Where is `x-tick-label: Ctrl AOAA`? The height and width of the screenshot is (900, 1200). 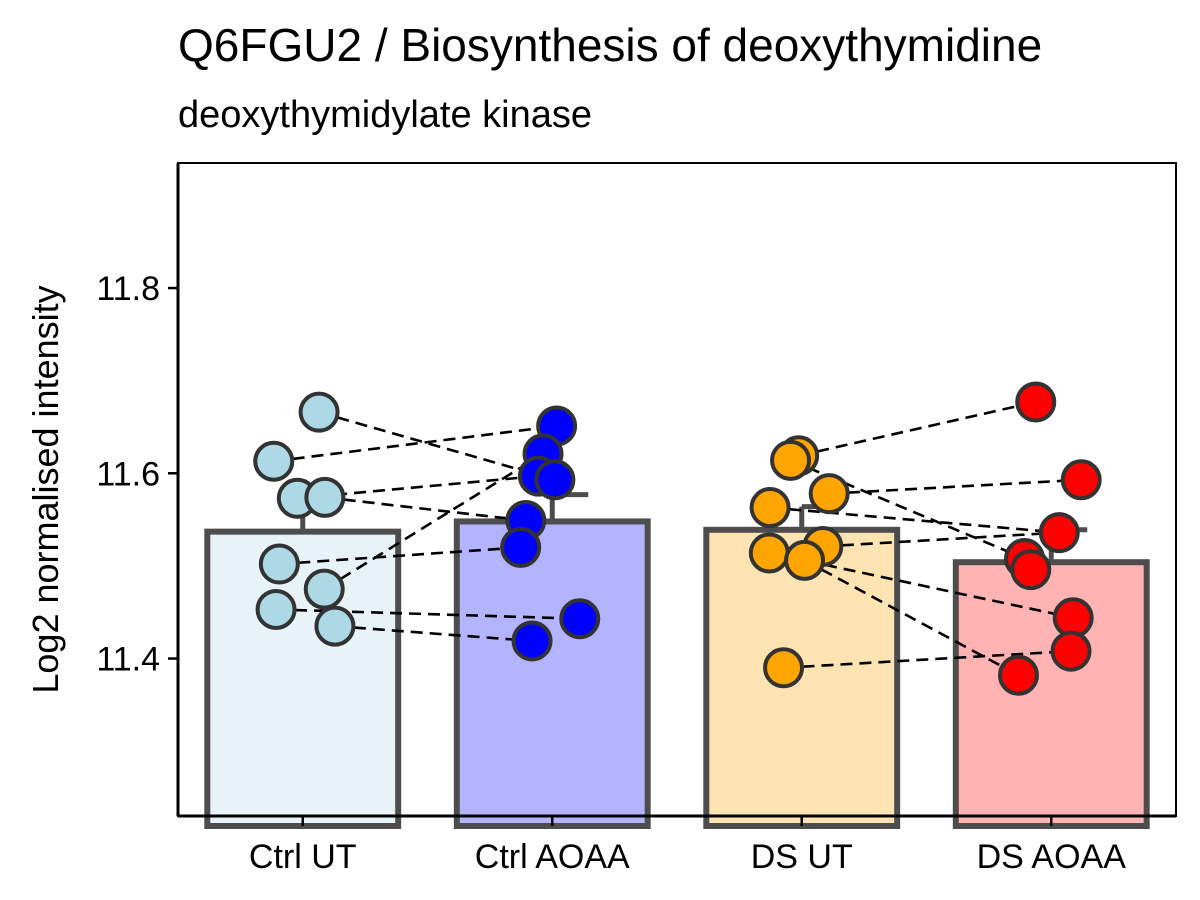
x-tick-label: Ctrl AOAA is located at coordinates (552, 857).